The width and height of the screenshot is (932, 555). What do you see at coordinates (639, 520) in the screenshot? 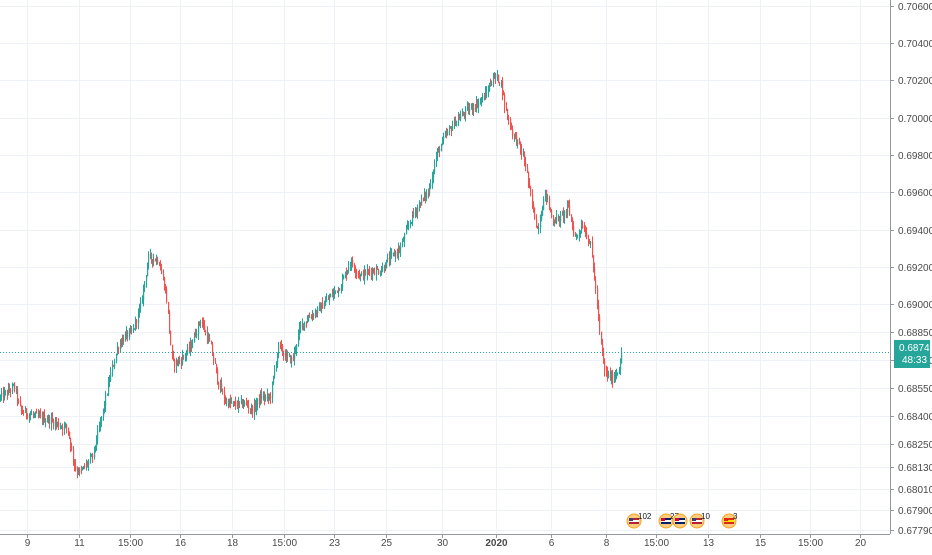
I see `event-flag-icon: 102` at bounding box center [639, 520].